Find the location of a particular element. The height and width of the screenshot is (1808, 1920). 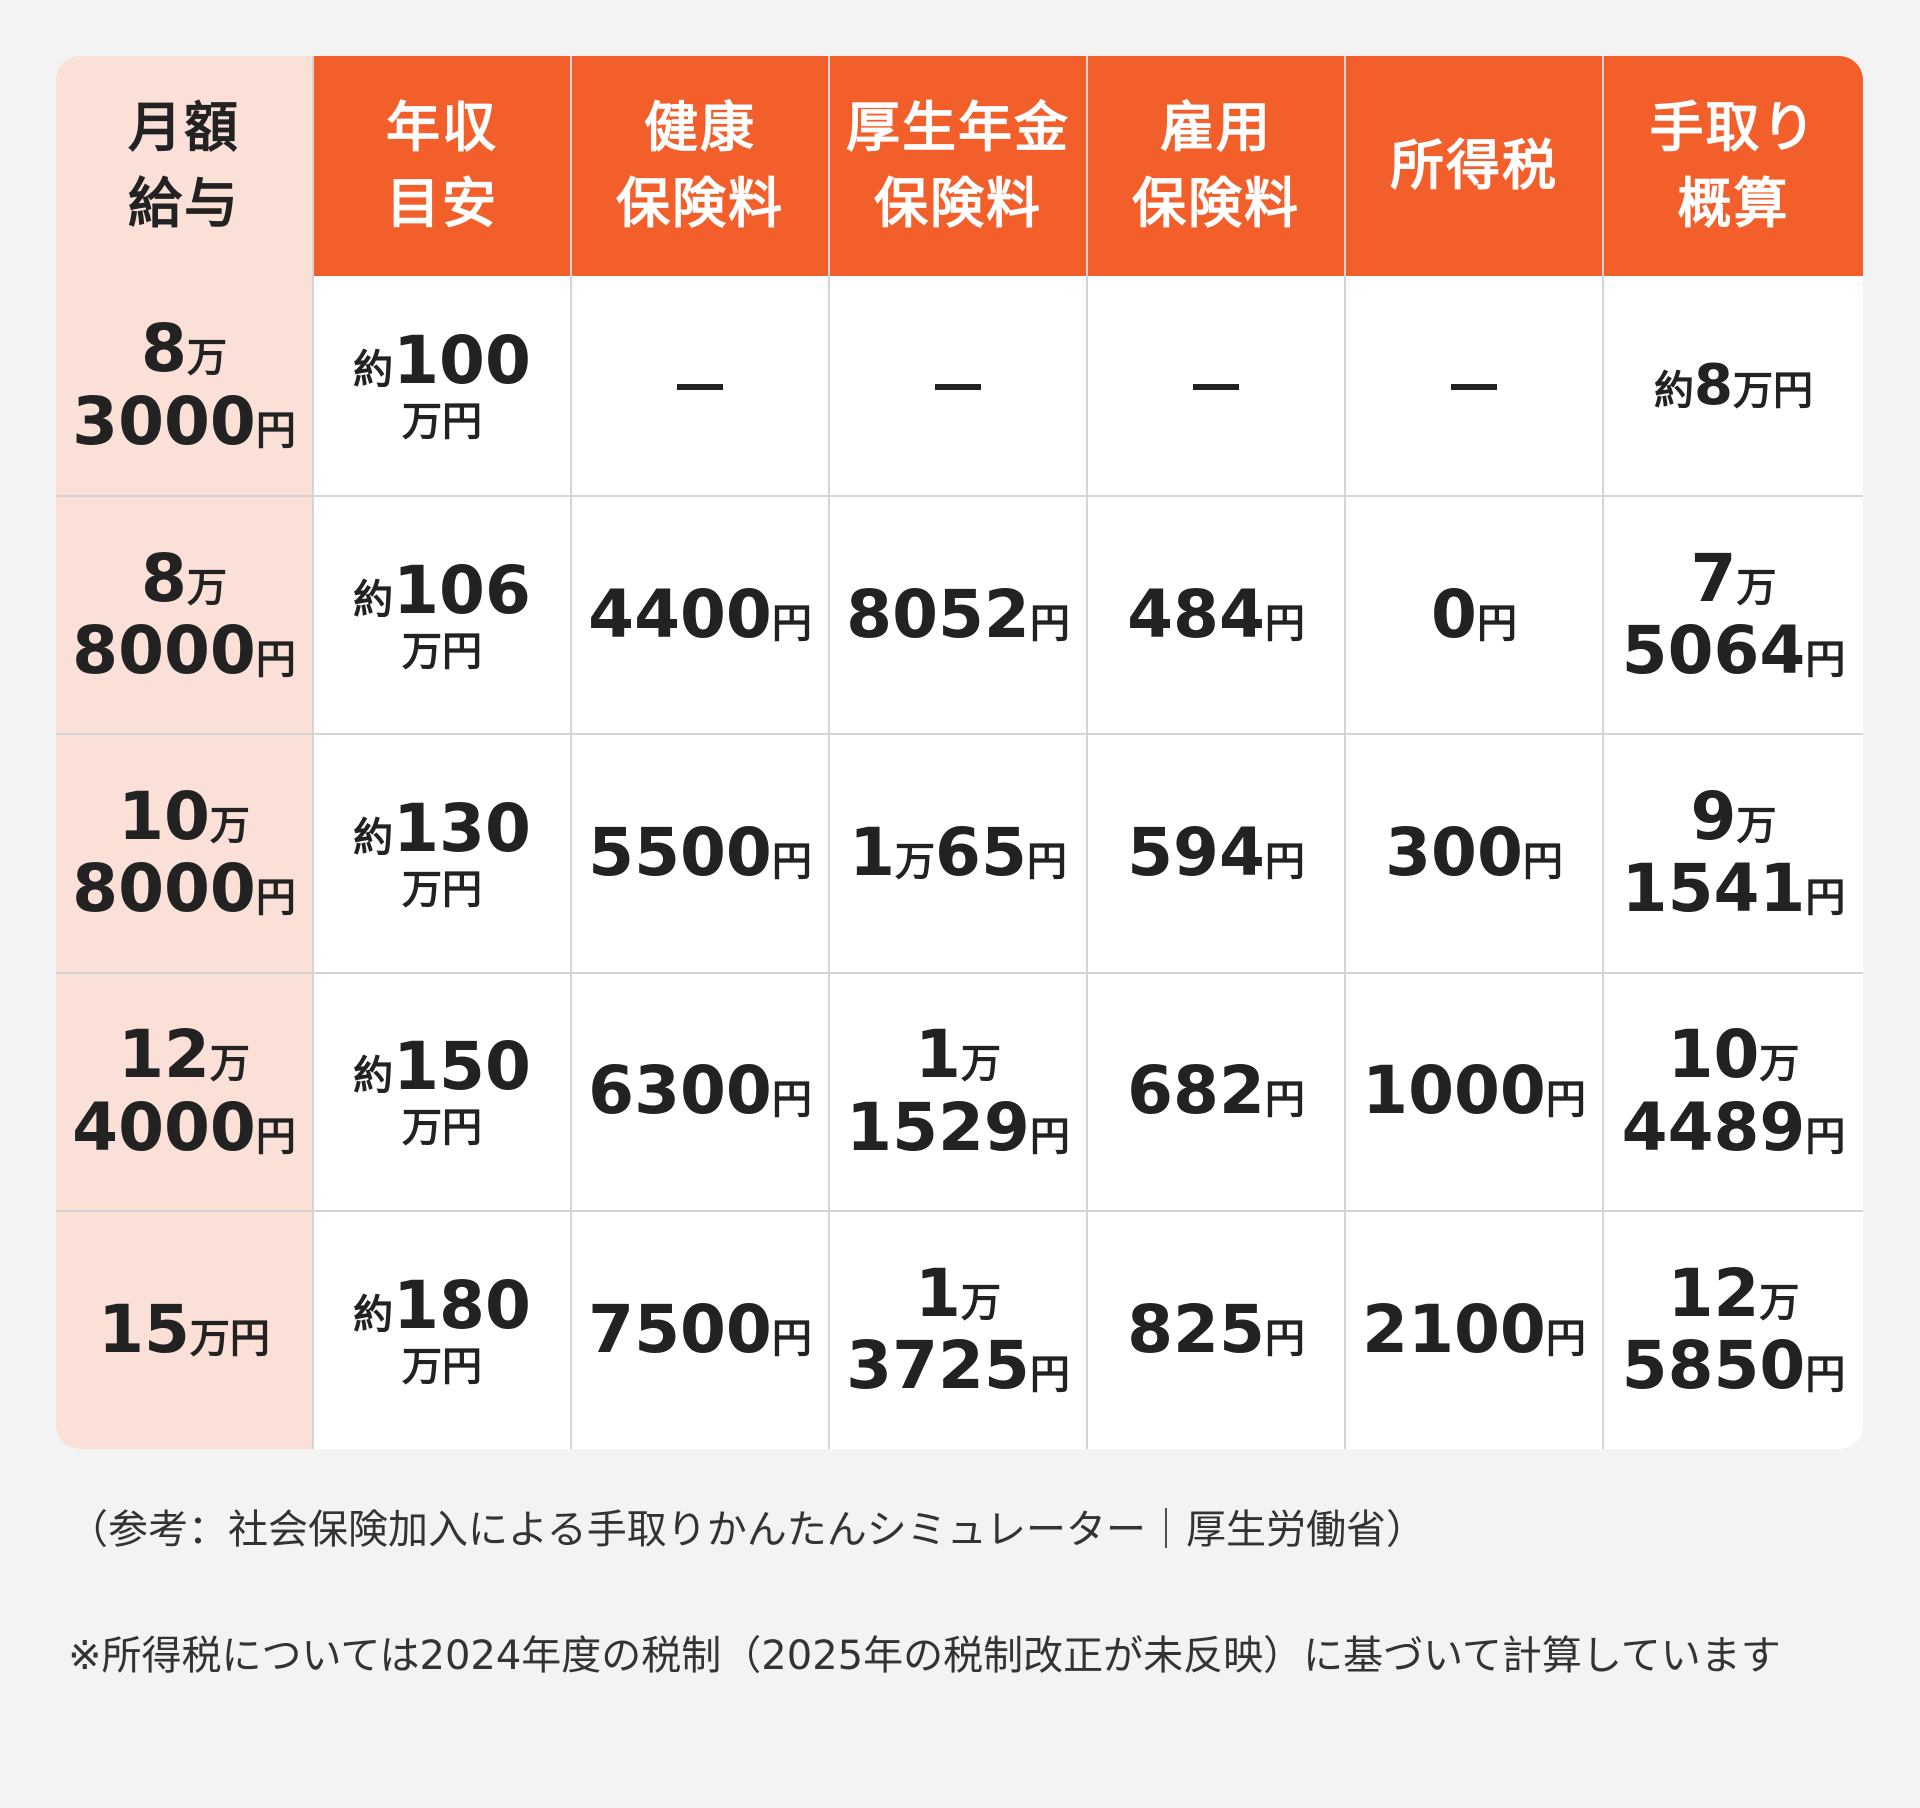

amount-number: 8052 is located at coordinates (938, 614).